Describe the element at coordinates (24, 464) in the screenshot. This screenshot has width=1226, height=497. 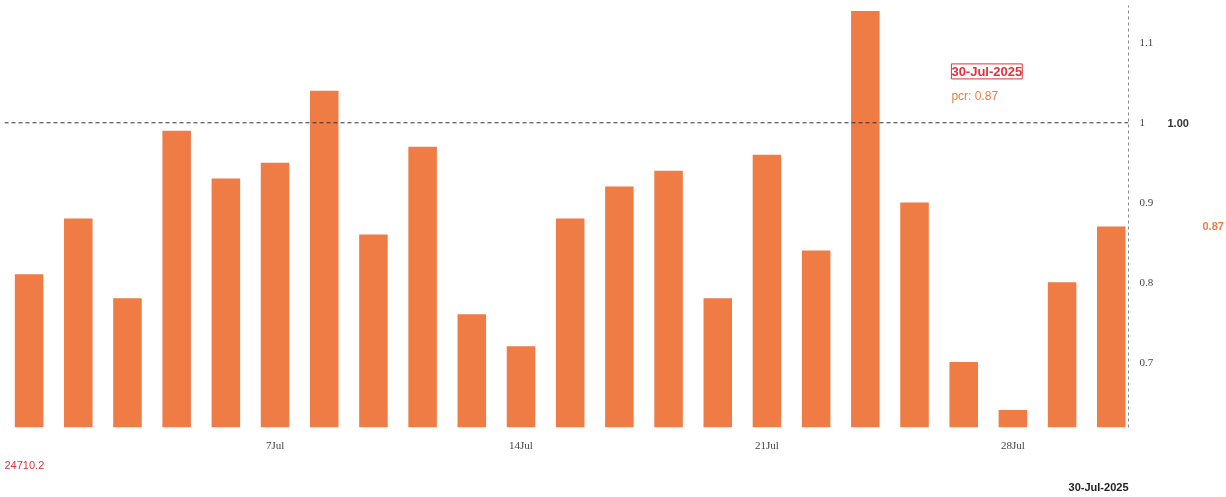
I see `text: 24710.2` at that location.